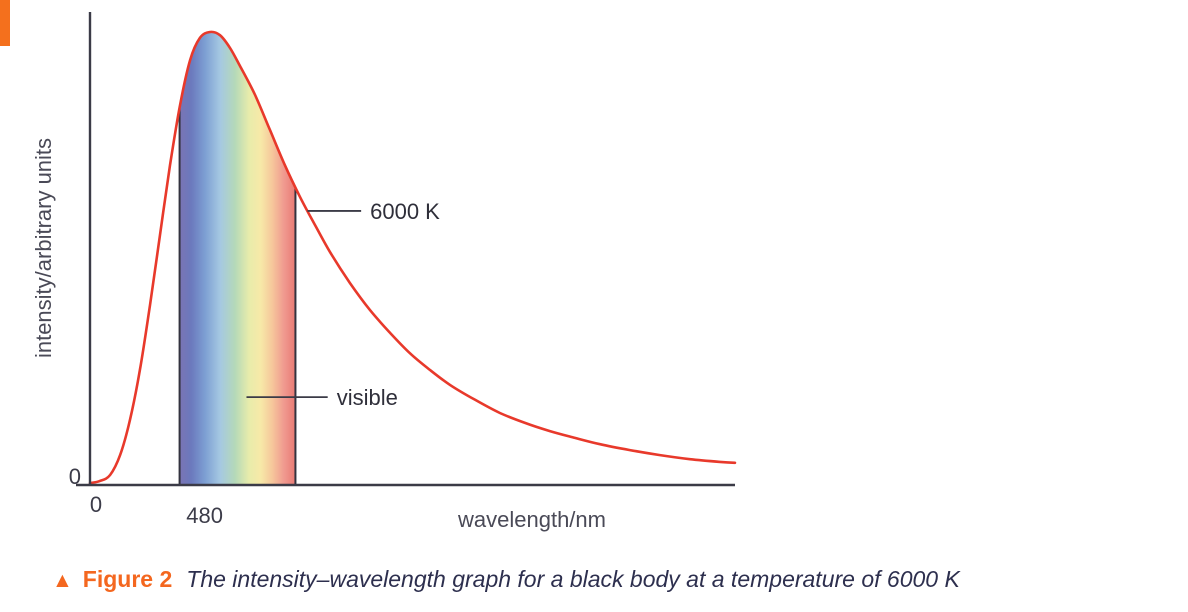 Image resolution: width=1188 pixels, height=612 pixels. I want to click on y-axis-title: intensity/arbitrary units, so click(43, 248).